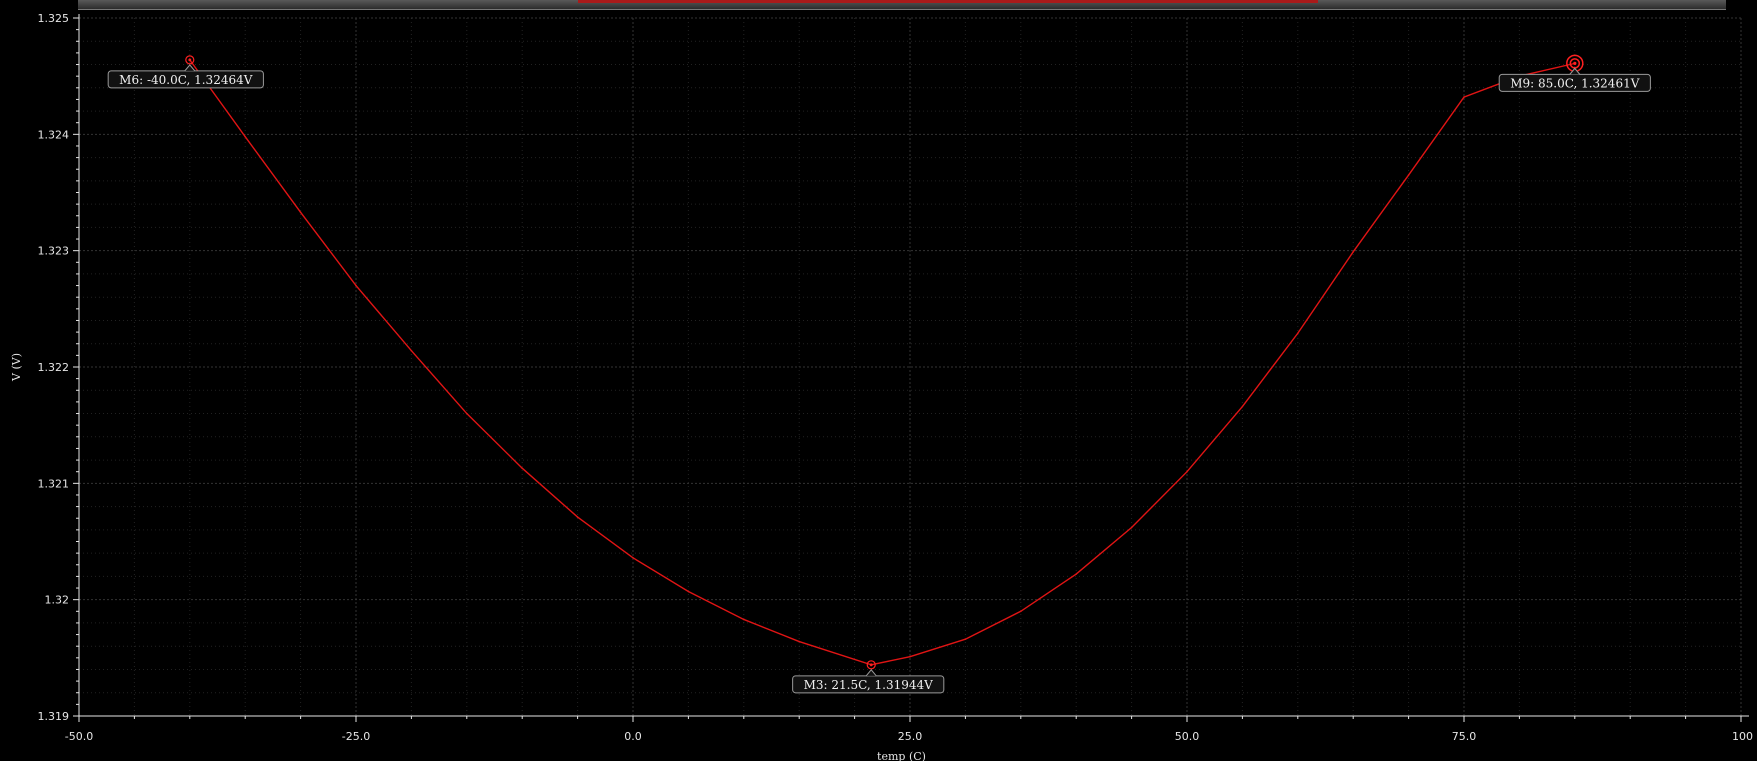  What do you see at coordinates (54, 716) in the screenshot?
I see `y-tick-label: 1.319` at bounding box center [54, 716].